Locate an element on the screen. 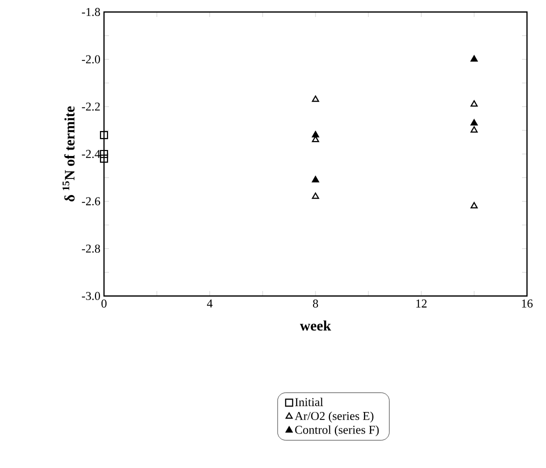  y-tick-label: -2.8 is located at coordinates (91, 248).